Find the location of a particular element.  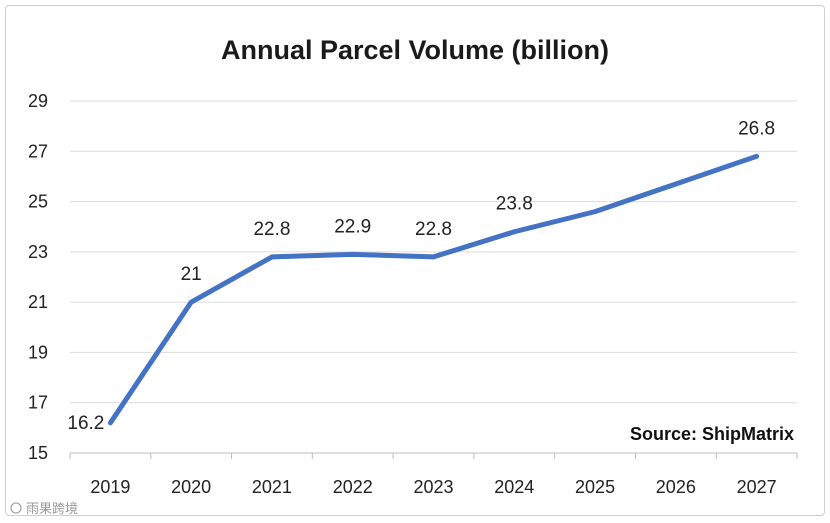

data-label: 22.9 is located at coordinates (352, 226).